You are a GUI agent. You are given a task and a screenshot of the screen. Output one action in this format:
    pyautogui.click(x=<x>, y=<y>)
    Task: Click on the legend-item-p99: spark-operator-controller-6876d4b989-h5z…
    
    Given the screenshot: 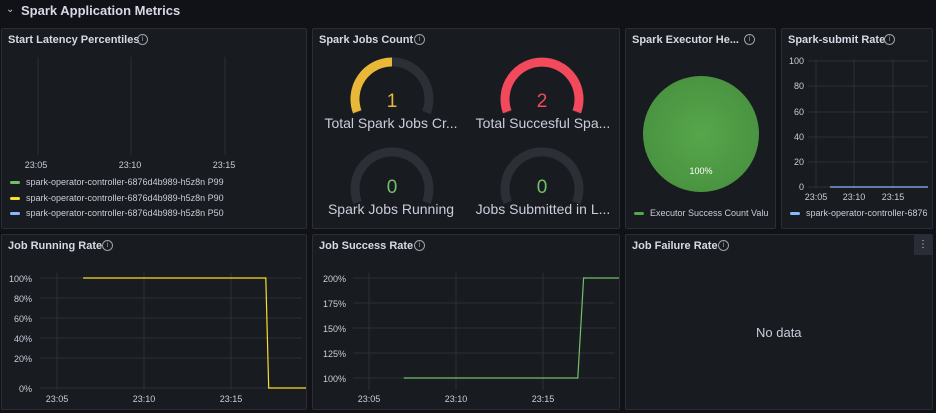 What is the action you would take?
    pyautogui.click(x=117, y=182)
    